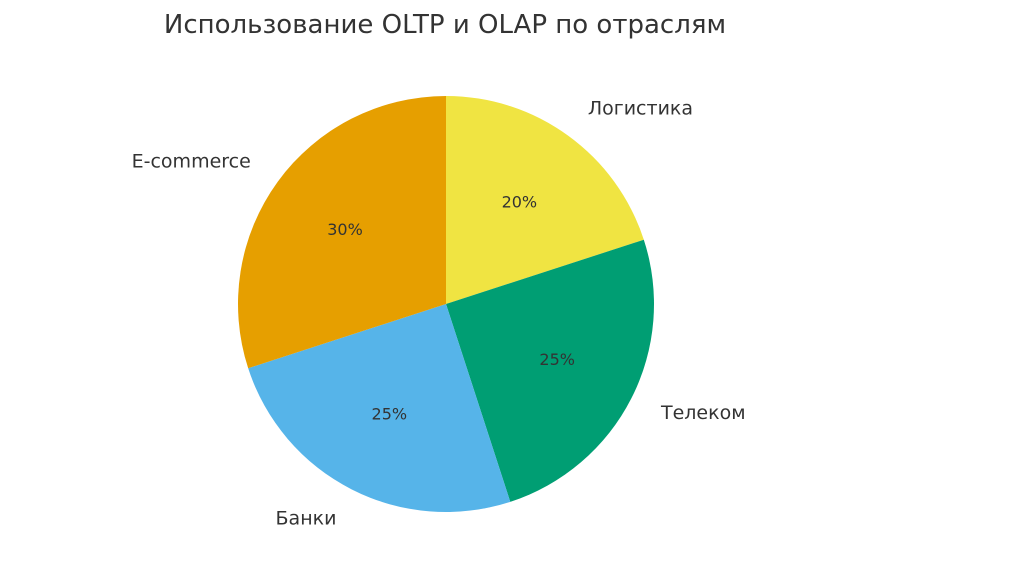 This screenshot has width=1024, height=582. Describe the element at coordinates (703, 413) in the screenshot. I see `slice-label: Телеком` at that location.